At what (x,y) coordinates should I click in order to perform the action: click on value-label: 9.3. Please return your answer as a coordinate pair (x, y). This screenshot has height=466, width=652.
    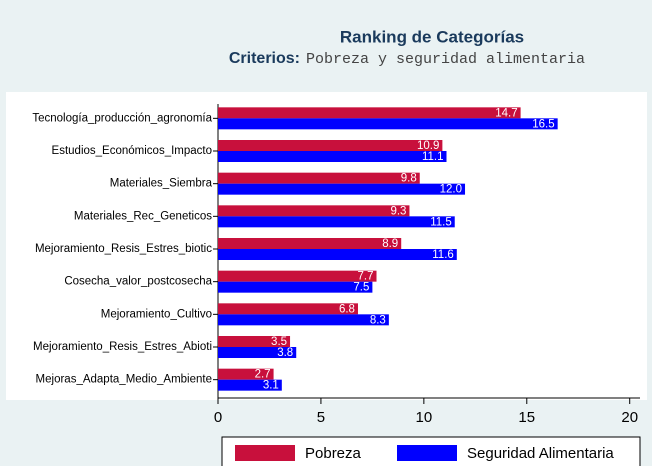
    Looking at the image, I should click on (398, 211).